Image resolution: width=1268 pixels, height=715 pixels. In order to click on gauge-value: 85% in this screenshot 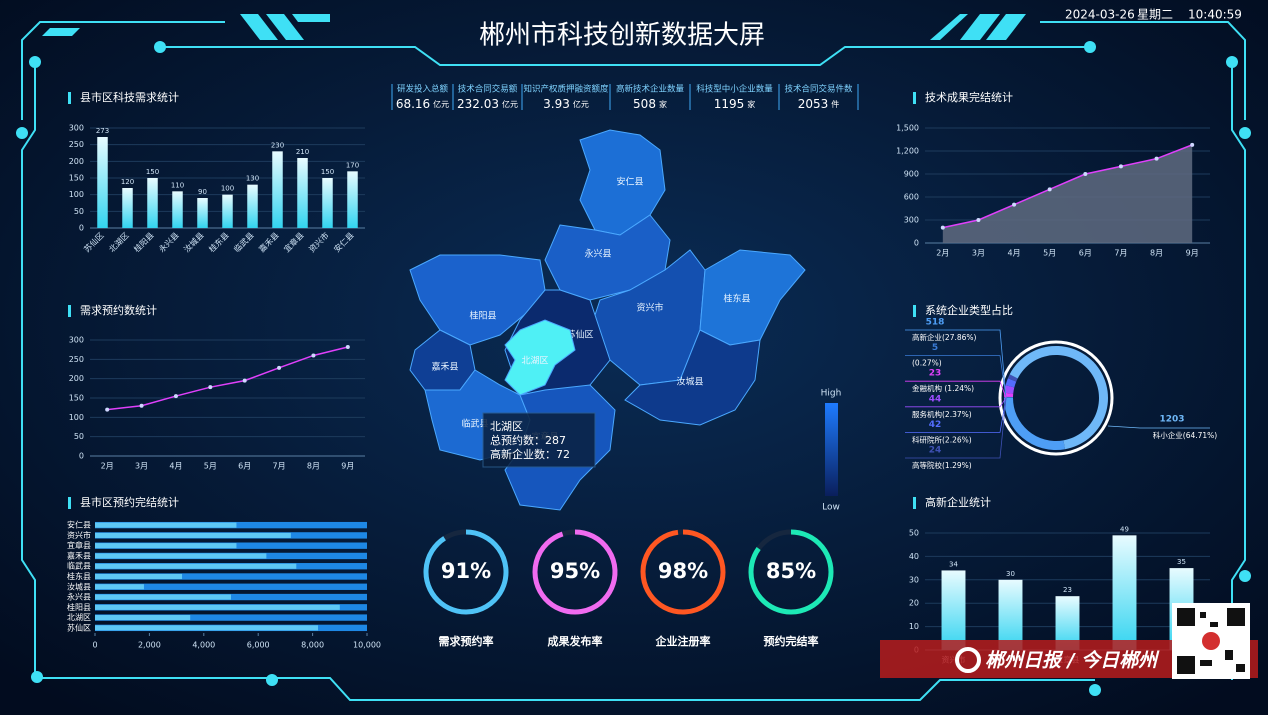, I will do `click(791, 571)`.